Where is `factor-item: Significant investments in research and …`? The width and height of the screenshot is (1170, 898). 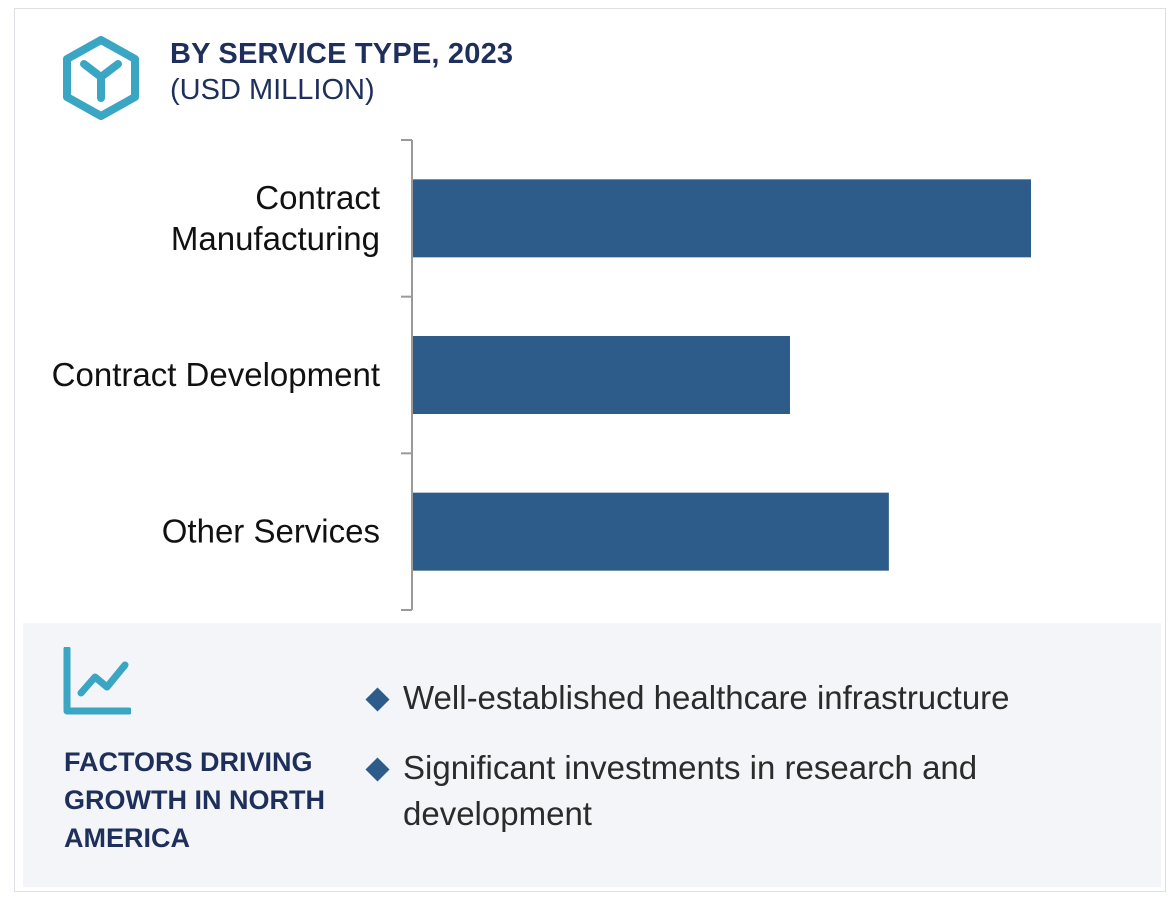 factor-item: Significant investments in research and … is located at coordinates (732, 791).